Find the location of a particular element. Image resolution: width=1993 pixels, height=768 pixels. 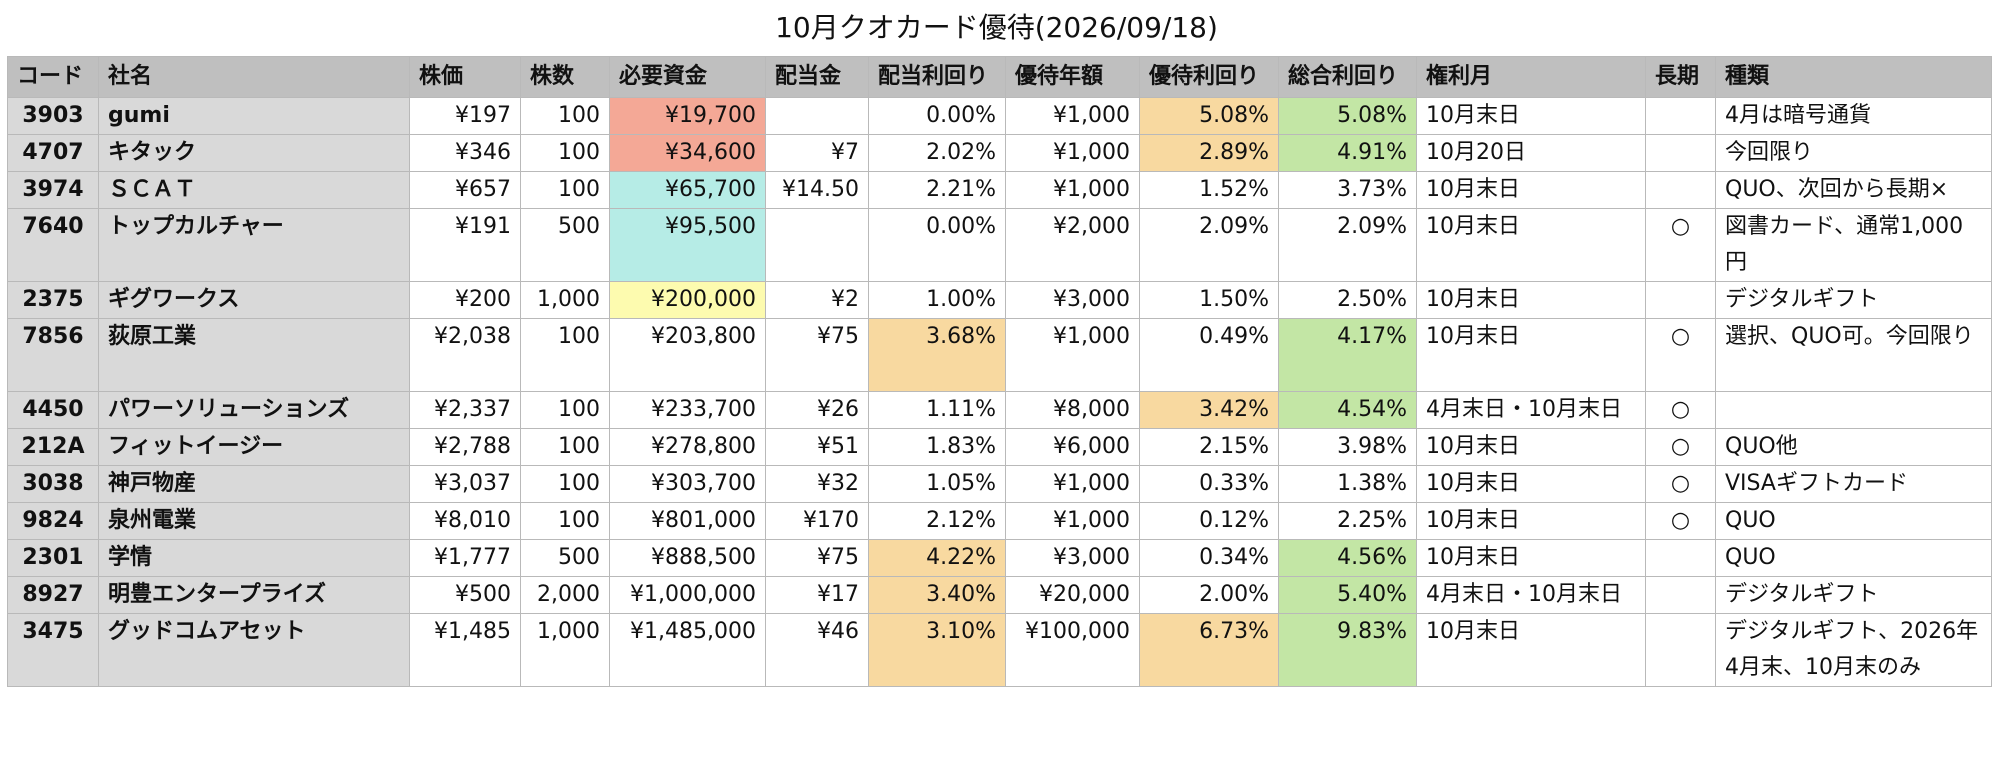

cell-dividend-yield: 3.68% is located at coordinates (937, 355).